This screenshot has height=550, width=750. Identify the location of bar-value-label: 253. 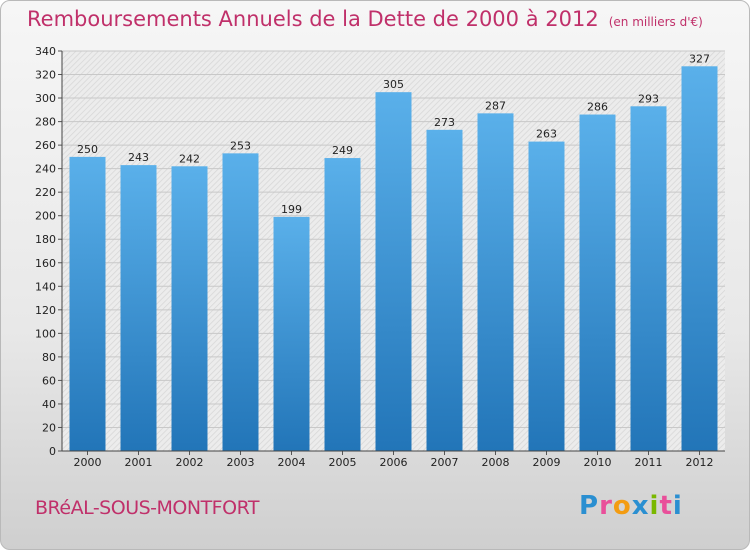
(240, 145).